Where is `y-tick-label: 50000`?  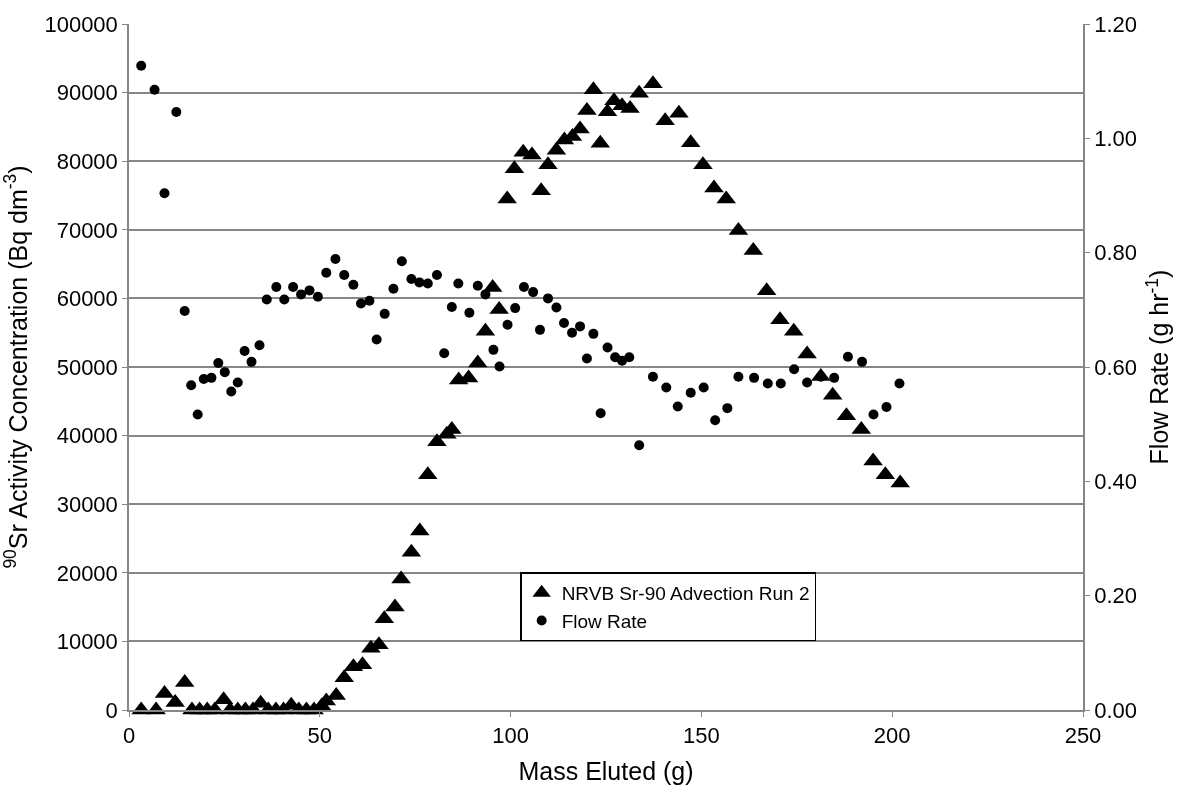 y-tick-label: 50000 is located at coordinates (87, 367).